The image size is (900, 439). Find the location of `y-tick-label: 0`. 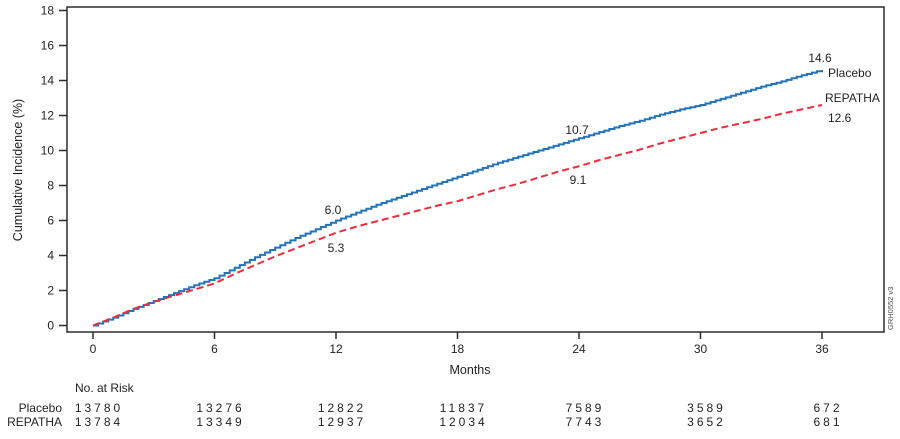

y-tick-label: 0 is located at coordinates (50, 326).